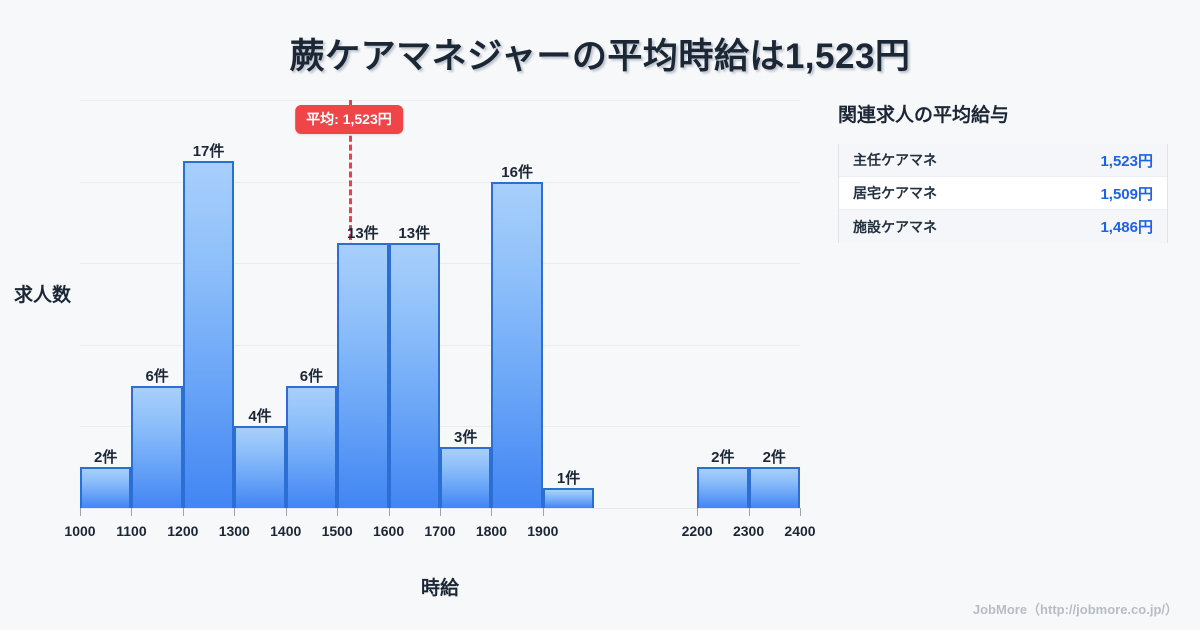  What do you see at coordinates (800, 531) in the screenshot?
I see `x-axis-tick-label: 2400` at bounding box center [800, 531].